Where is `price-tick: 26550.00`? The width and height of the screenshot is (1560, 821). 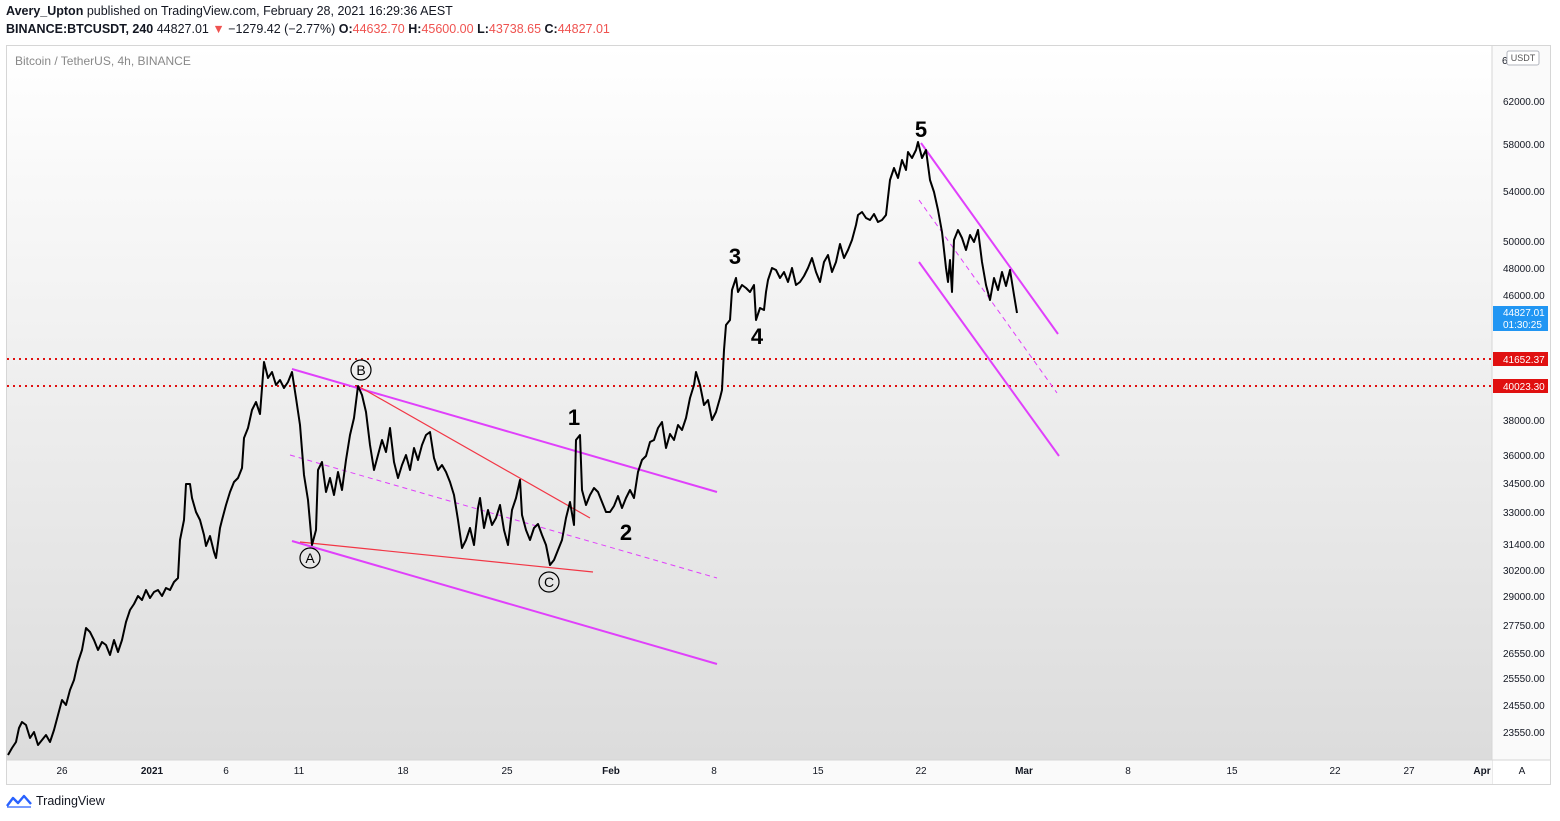 price-tick: 26550.00 is located at coordinates (1524, 654).